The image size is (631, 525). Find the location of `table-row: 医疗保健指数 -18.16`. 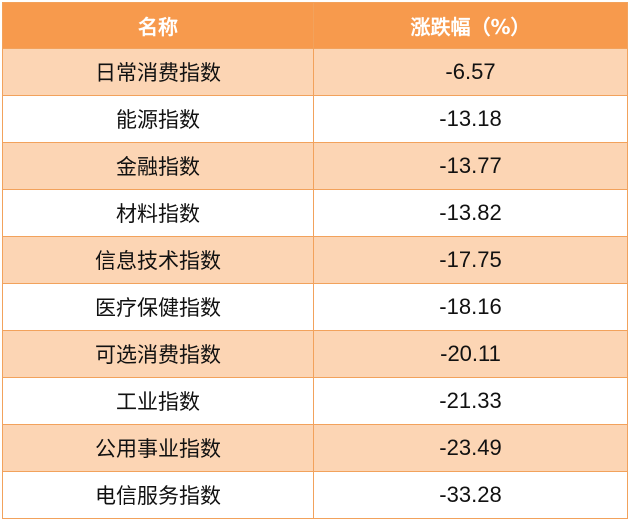

table-row: 医疗保健指数 -18.16 is located at coordinates (315, 307).